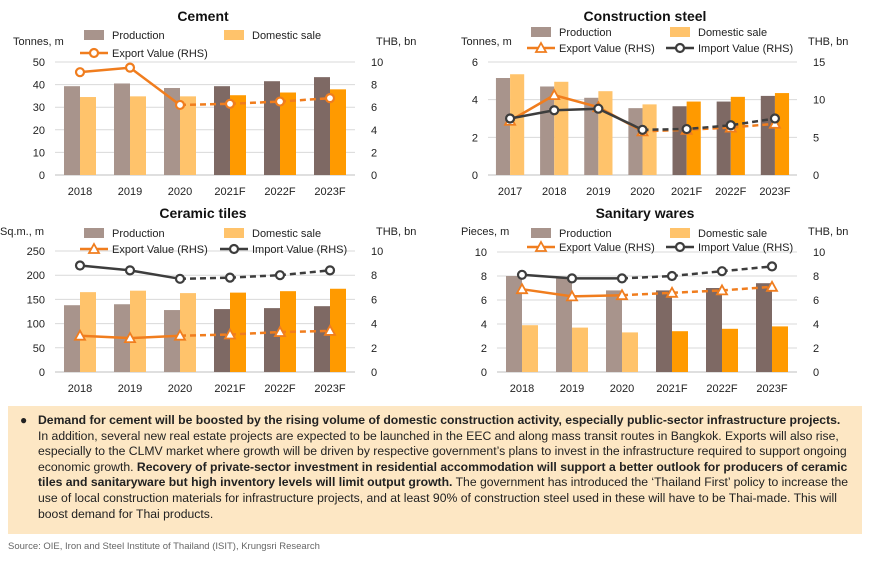 This screenshot has height=562, width=870. Describe the element at coordinates (180, 278) in the screenshot. I see `point-import-value-2020` at that location.